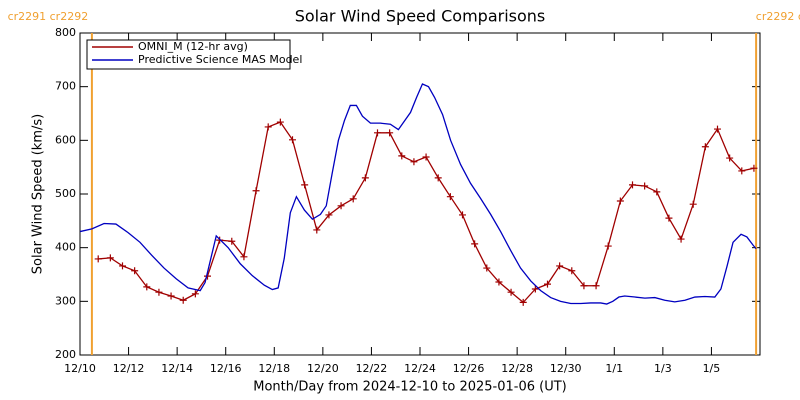 This screenshot has height=400, width=800. I want to click on y-tick-label: 600, so click(65, 139).